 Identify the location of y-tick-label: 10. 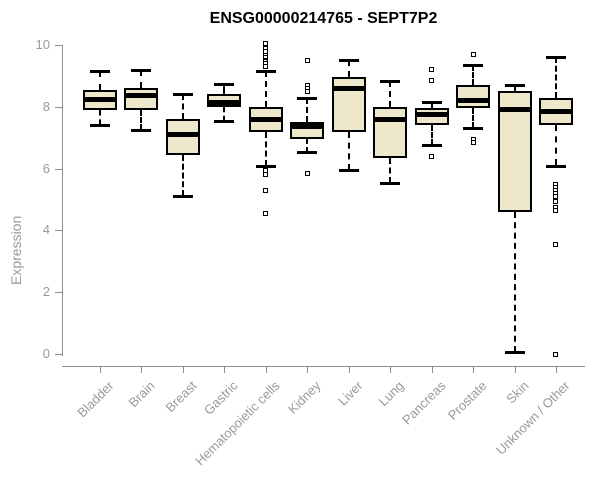
(42, 44).